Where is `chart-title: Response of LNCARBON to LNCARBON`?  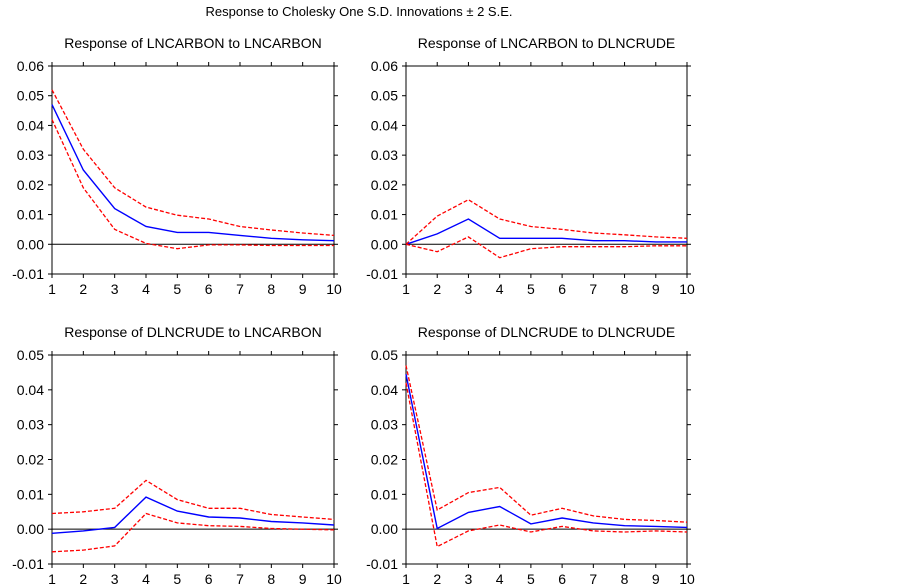
chart-title: Response of LNCARBON to LNCARBON is located at coordinates (193, 43).